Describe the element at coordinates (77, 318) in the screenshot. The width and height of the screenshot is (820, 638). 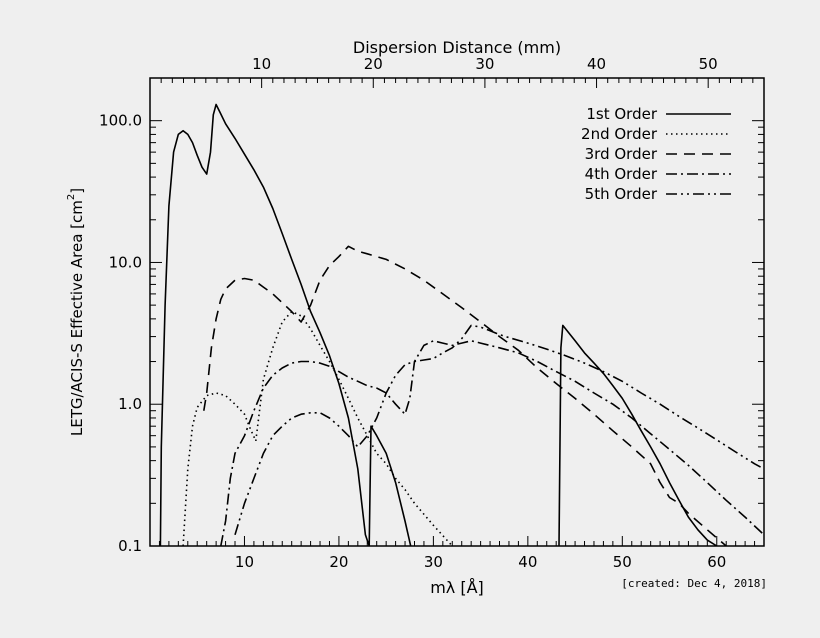
I see `y-axis-title-main: LETG/ACIS-S Effective Area [cm` at that location.